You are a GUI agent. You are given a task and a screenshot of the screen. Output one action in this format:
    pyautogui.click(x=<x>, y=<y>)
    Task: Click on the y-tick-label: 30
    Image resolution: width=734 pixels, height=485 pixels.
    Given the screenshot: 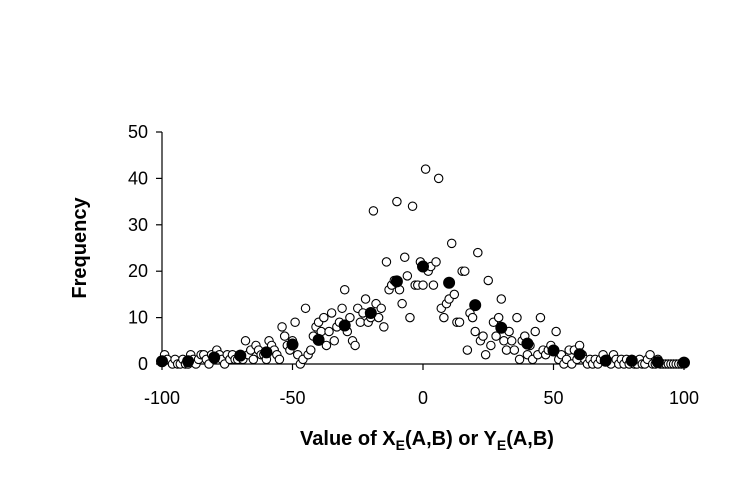 What is the action you would take?
    pyautogui.click(x=138, y=225)
    